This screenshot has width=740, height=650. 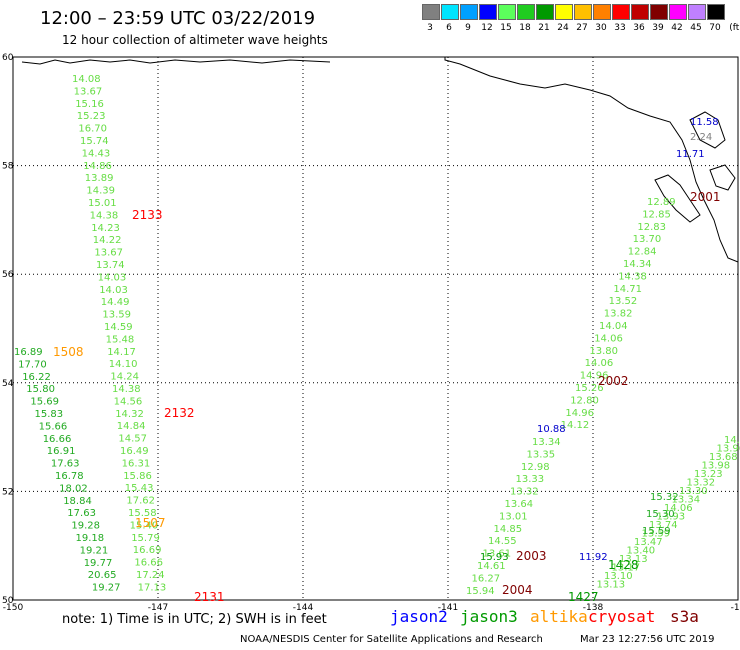 What do you see at coordinates (701, 137) in the screenshot?
I see `wave-height-label: 2.24` at bounding box center [701, 137].